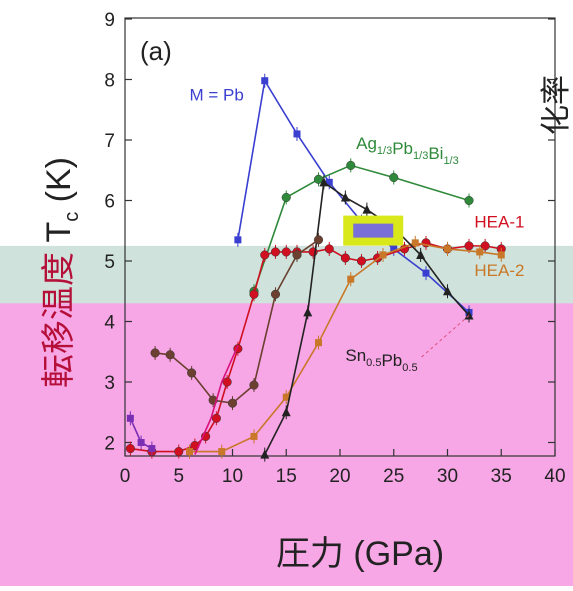  What do you see at coordinates (360, 554) in the screenshot?
I see `x-axis-label: 圧力 (GPa)` at bounding box center [360, 554].